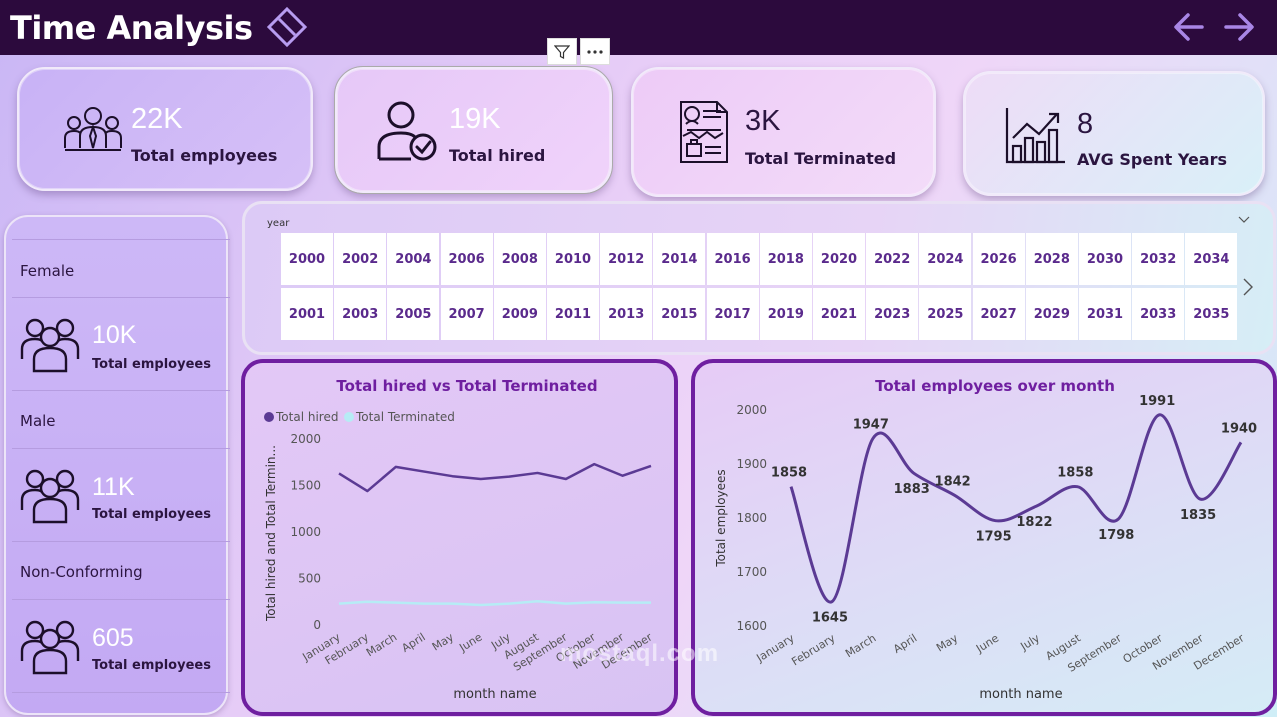 Image resolution: width=1277 pixels, height=717 pixels. I want to click on year-button-2028: 2028, so click(1051, 259).